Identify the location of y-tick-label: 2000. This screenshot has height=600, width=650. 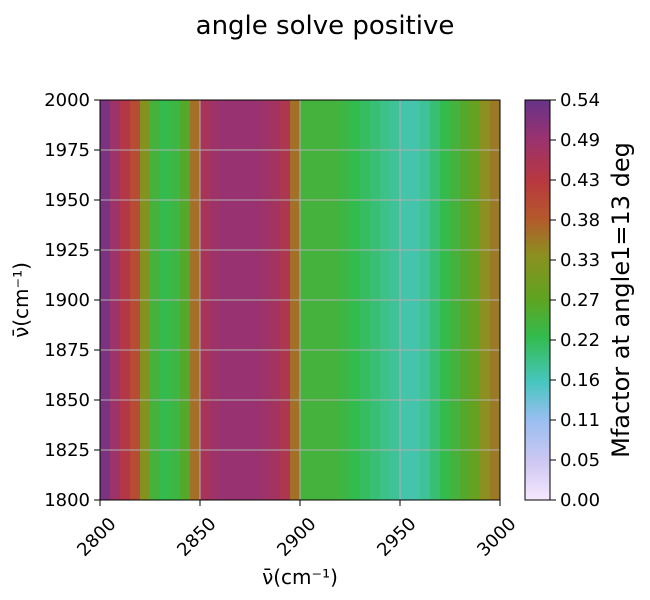
(67, 100).